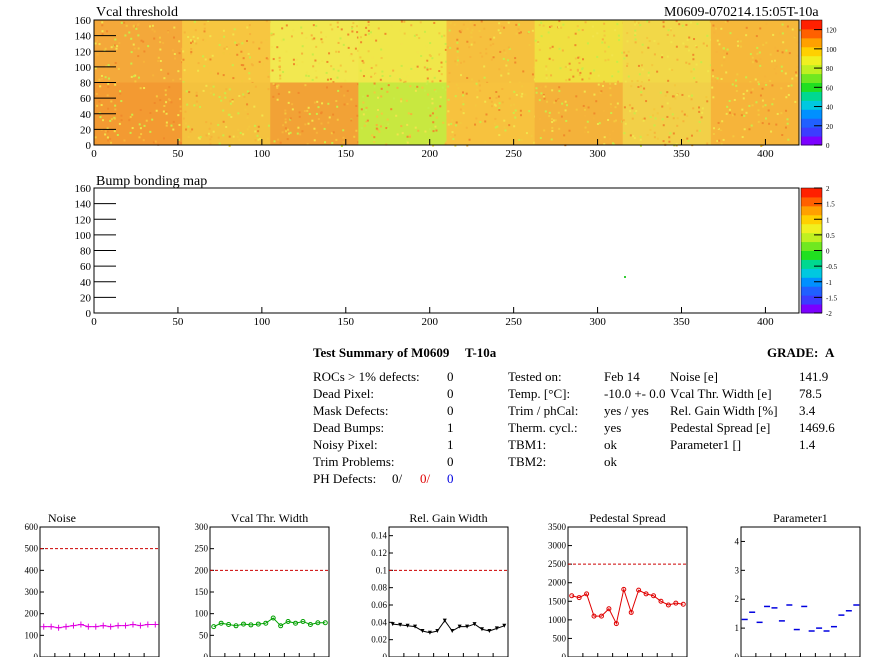  Describe the element at coordinates (828, 220) in the screenshot. I see `palette-tick-label: 1` at that location.